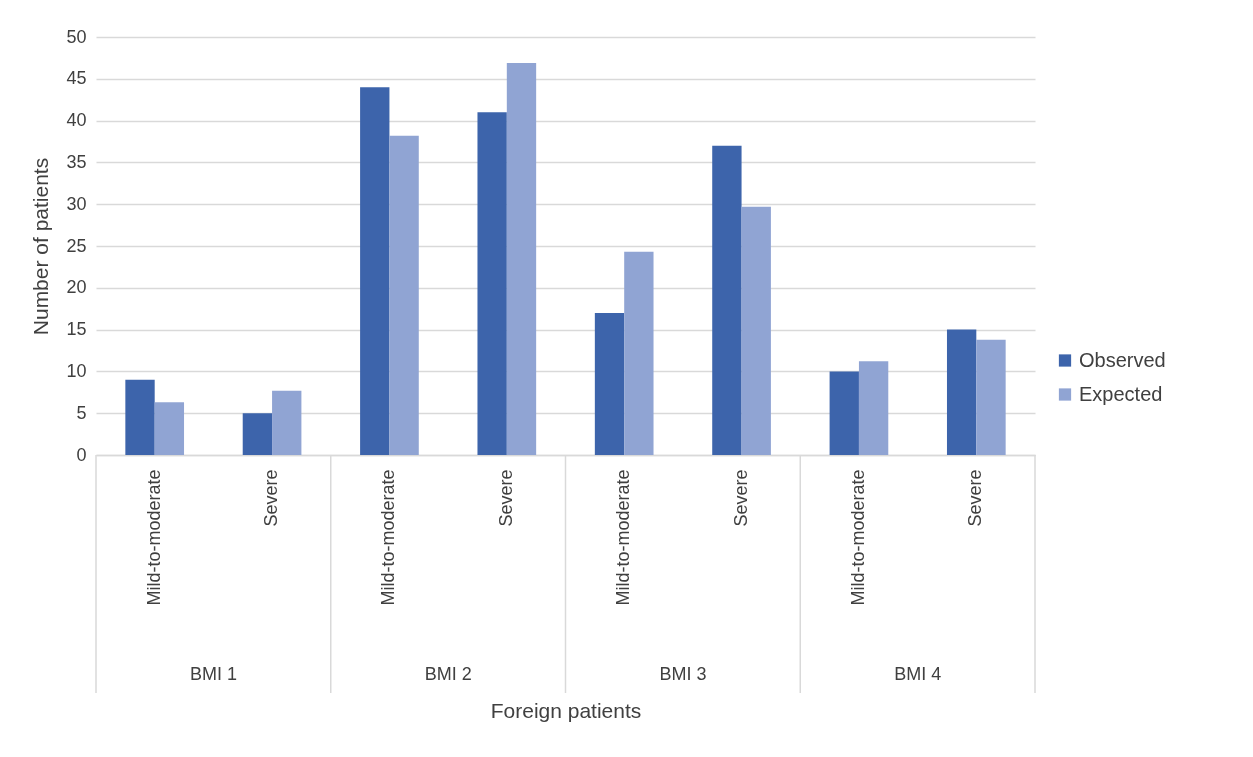  What do you see at coordinates (81, 412) in the screenshot?
I see `y-tick-label: 5` at bounding box center [81, 412].